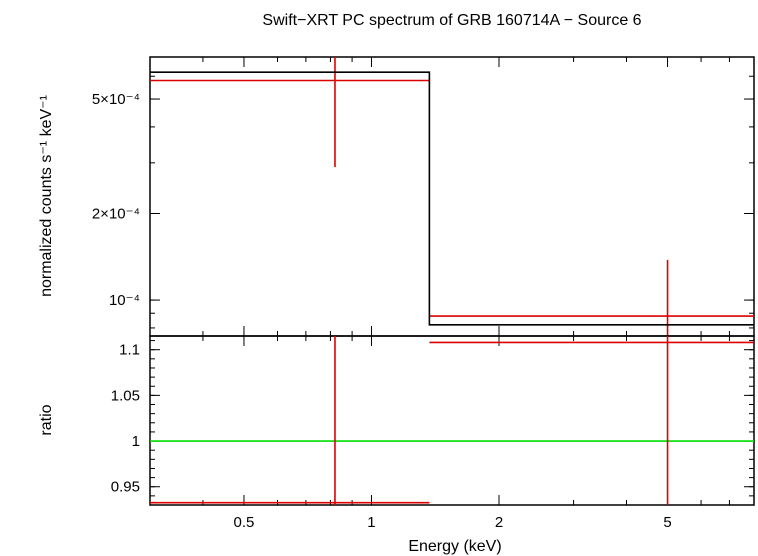 This screenshot has height=556, width=758. I want to click on x-tick-label: 5, so click(667, 522).